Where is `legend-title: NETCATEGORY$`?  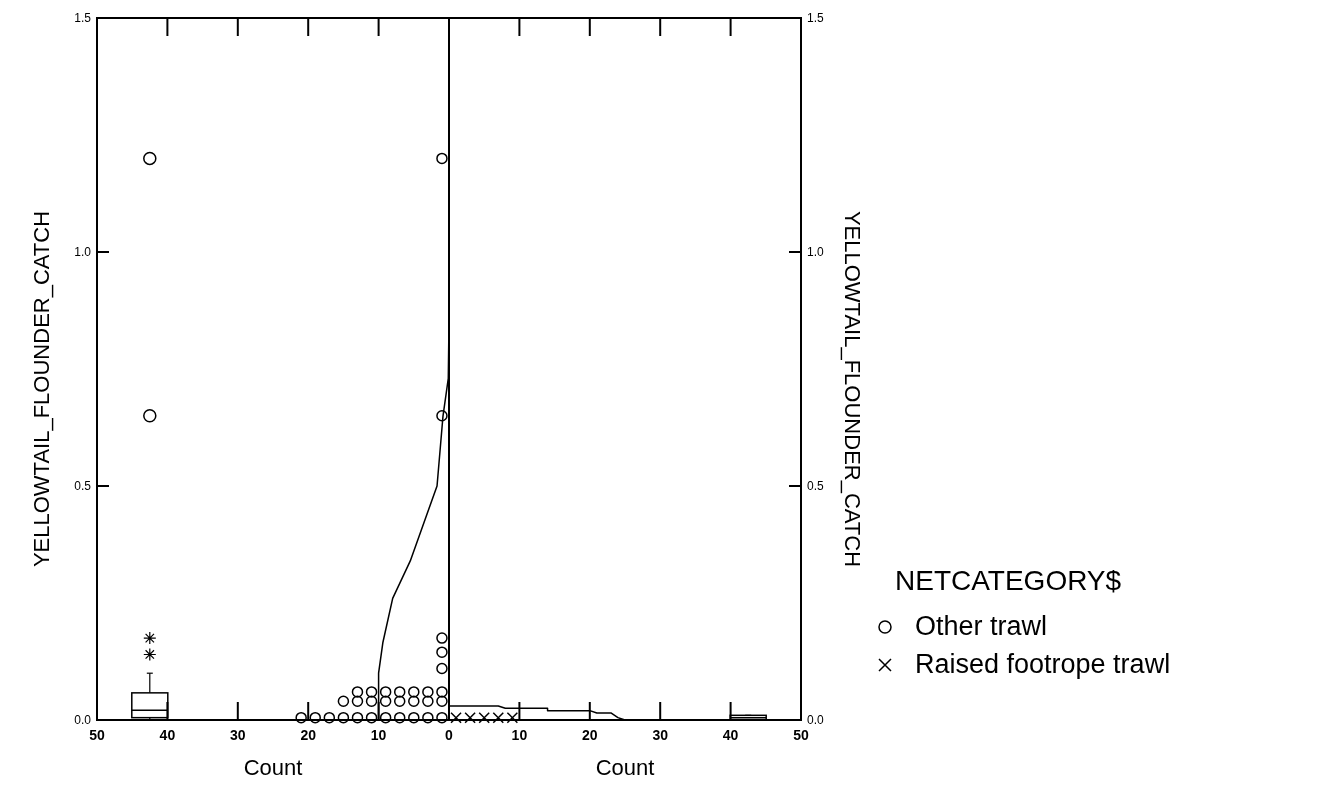
legend-title: NETCATEGORY$ is located at coordinates (1008, 580).